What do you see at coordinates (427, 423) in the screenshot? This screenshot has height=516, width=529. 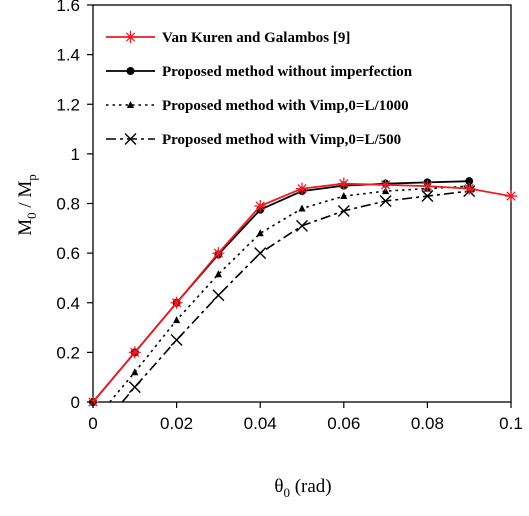 I see `x-tick-label: 0.08` at bounding box center [427, 423].